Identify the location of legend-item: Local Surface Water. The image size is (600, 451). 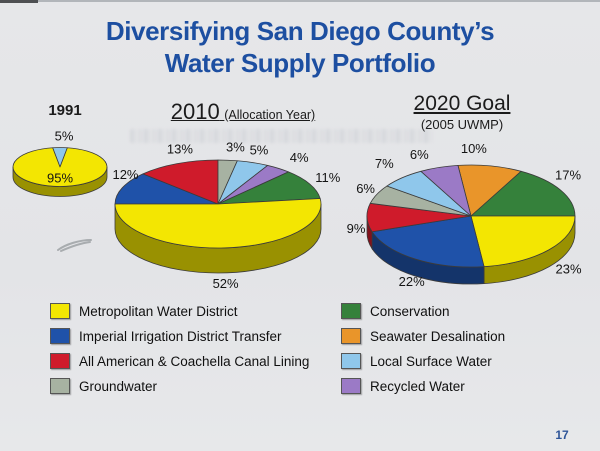
(423, 361).